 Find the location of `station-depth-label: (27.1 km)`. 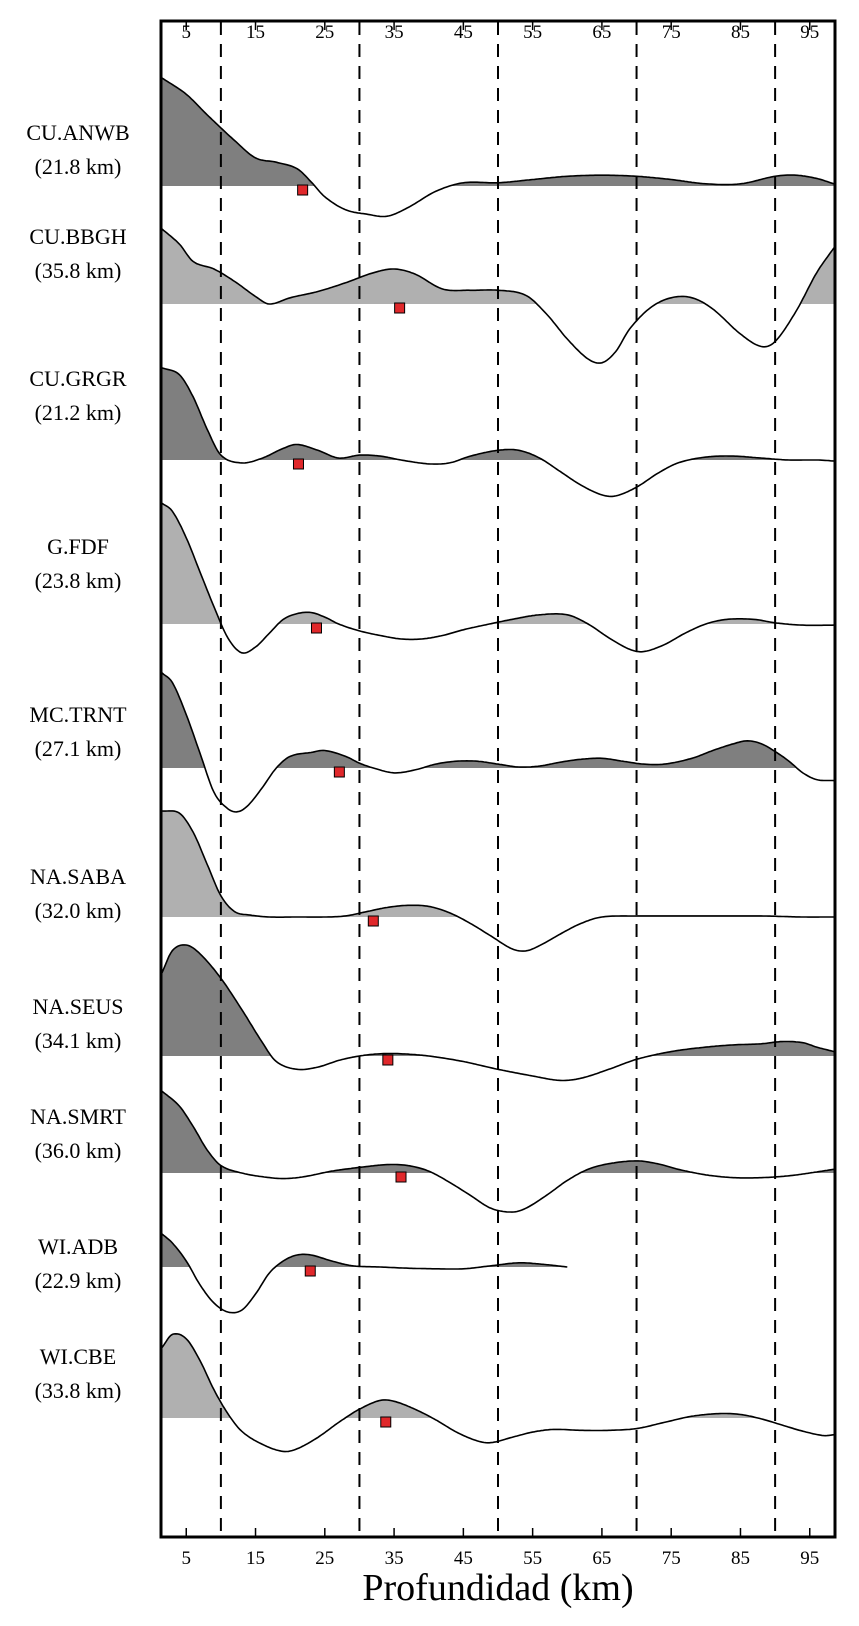

station-depth-label: (27.1 km) is located at coordinates (78, 748).